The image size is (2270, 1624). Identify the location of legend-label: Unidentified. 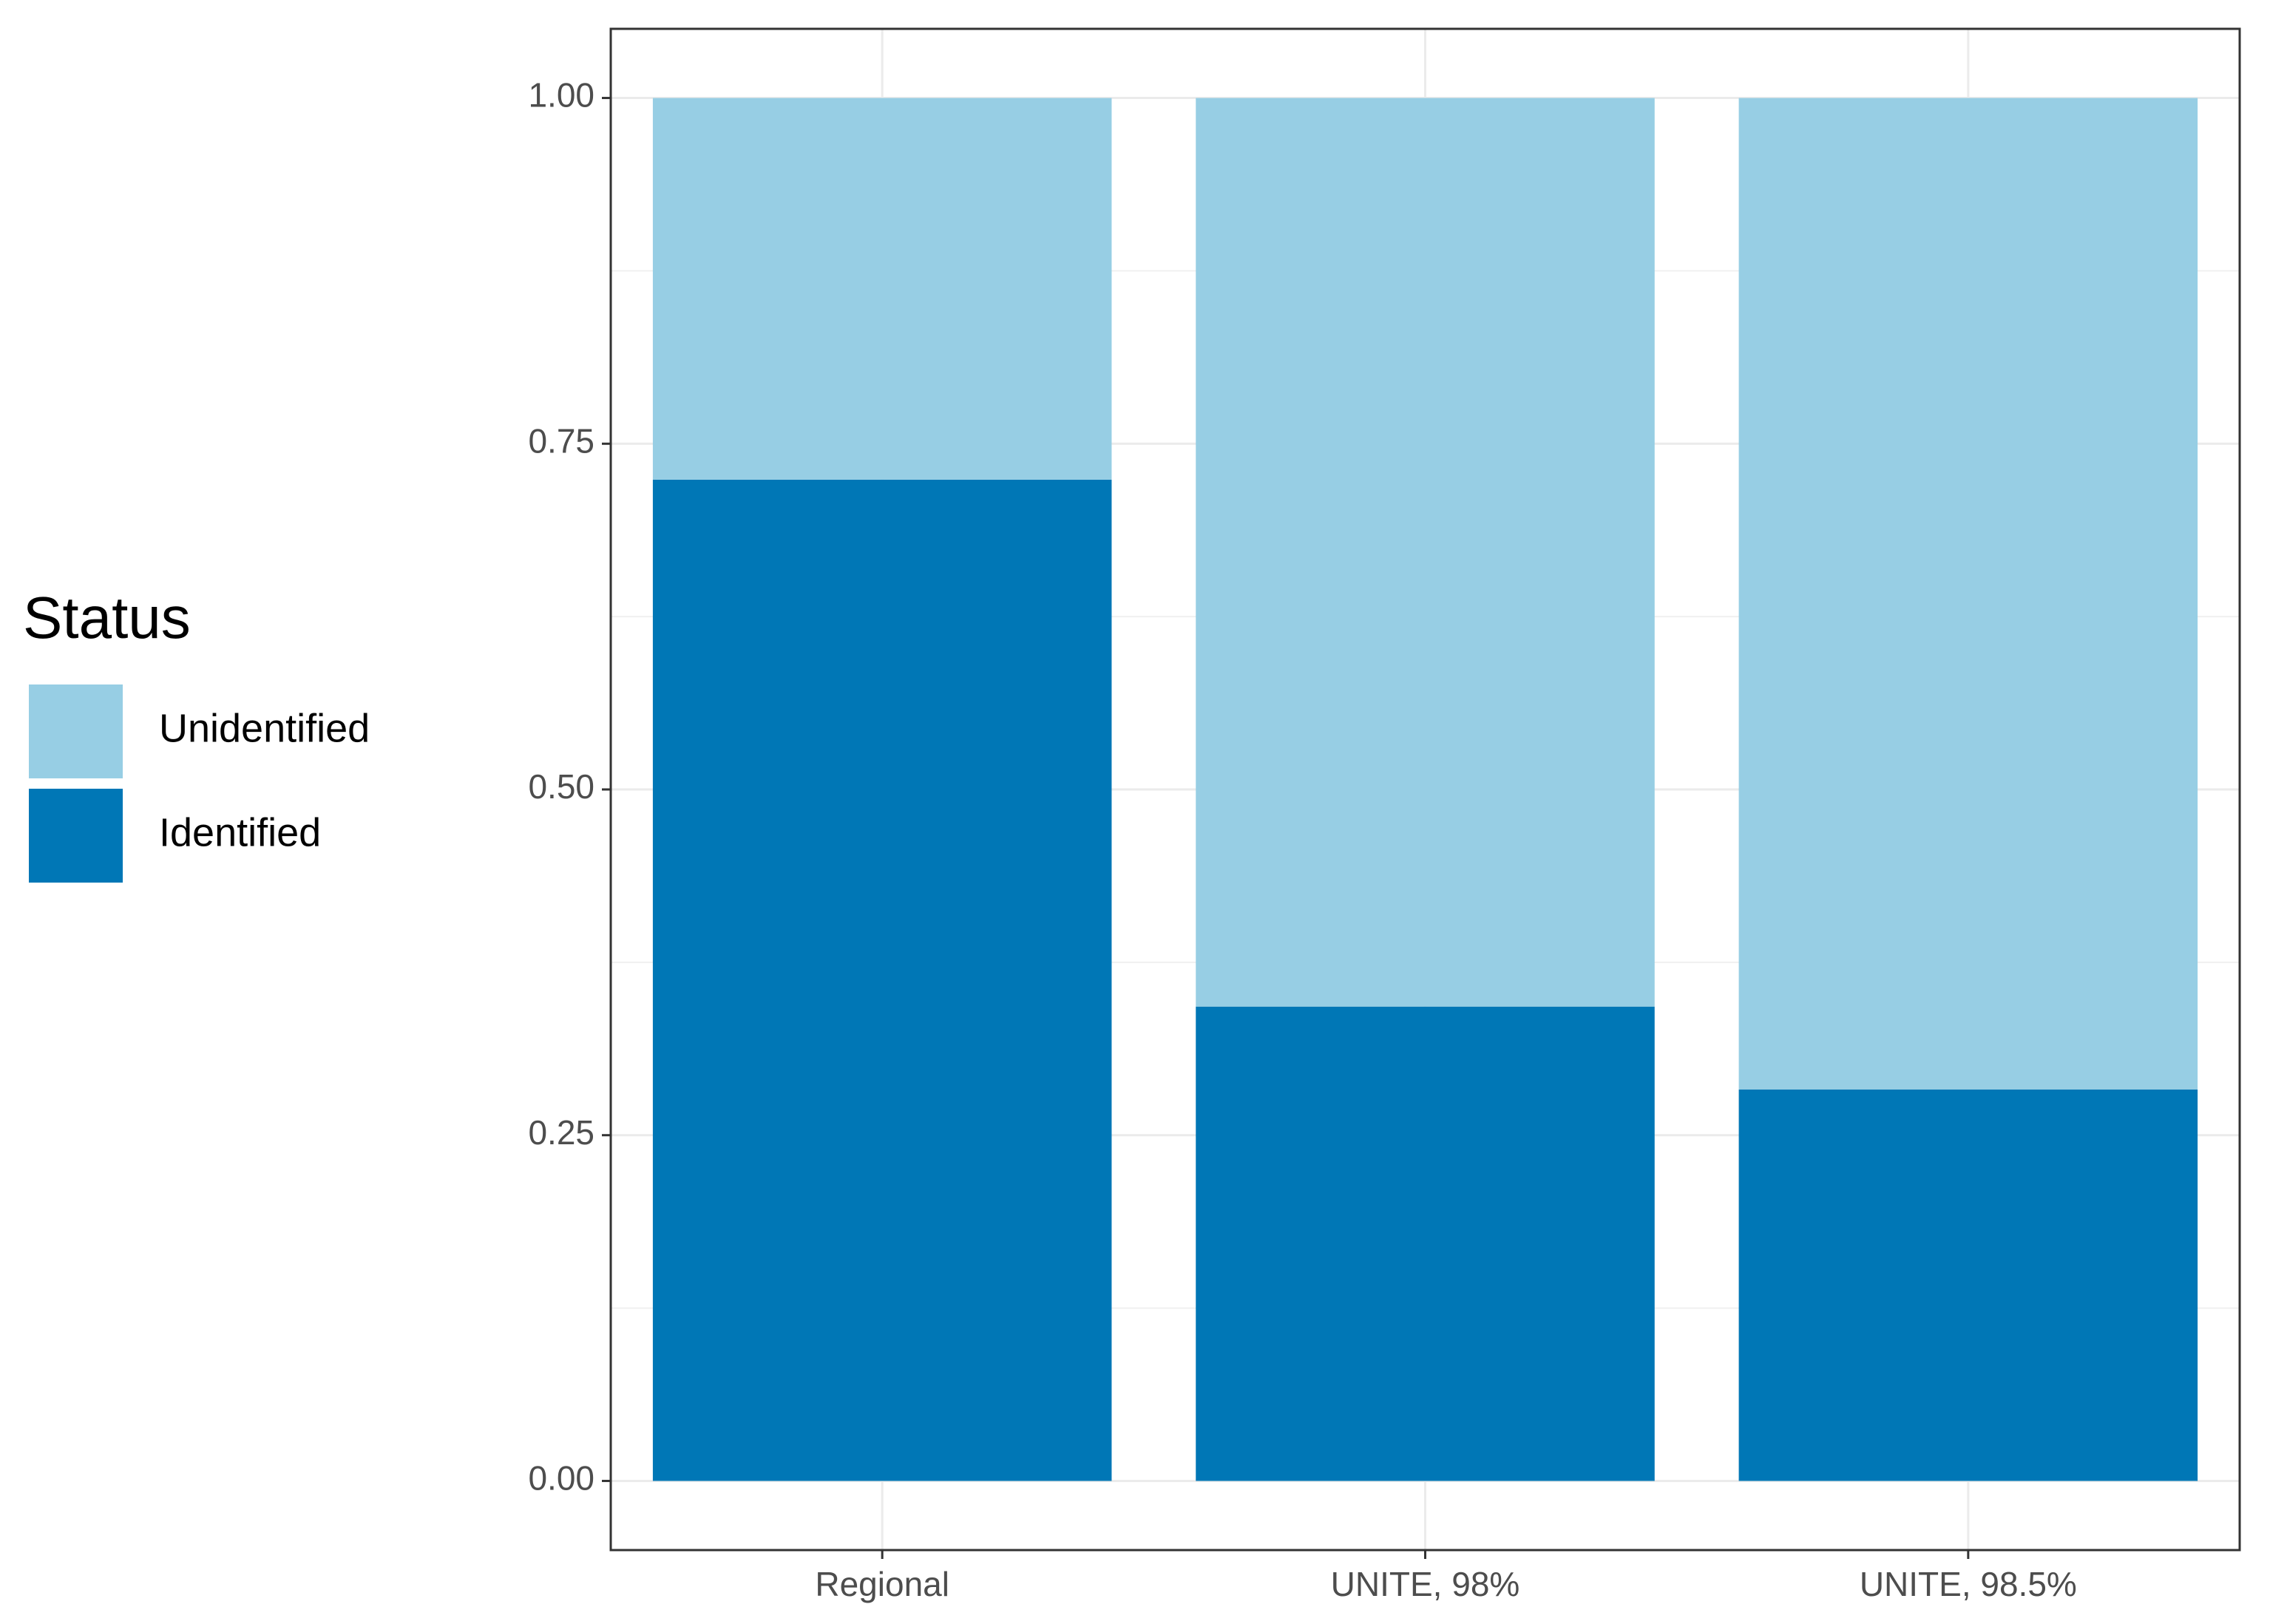
(264, 728).